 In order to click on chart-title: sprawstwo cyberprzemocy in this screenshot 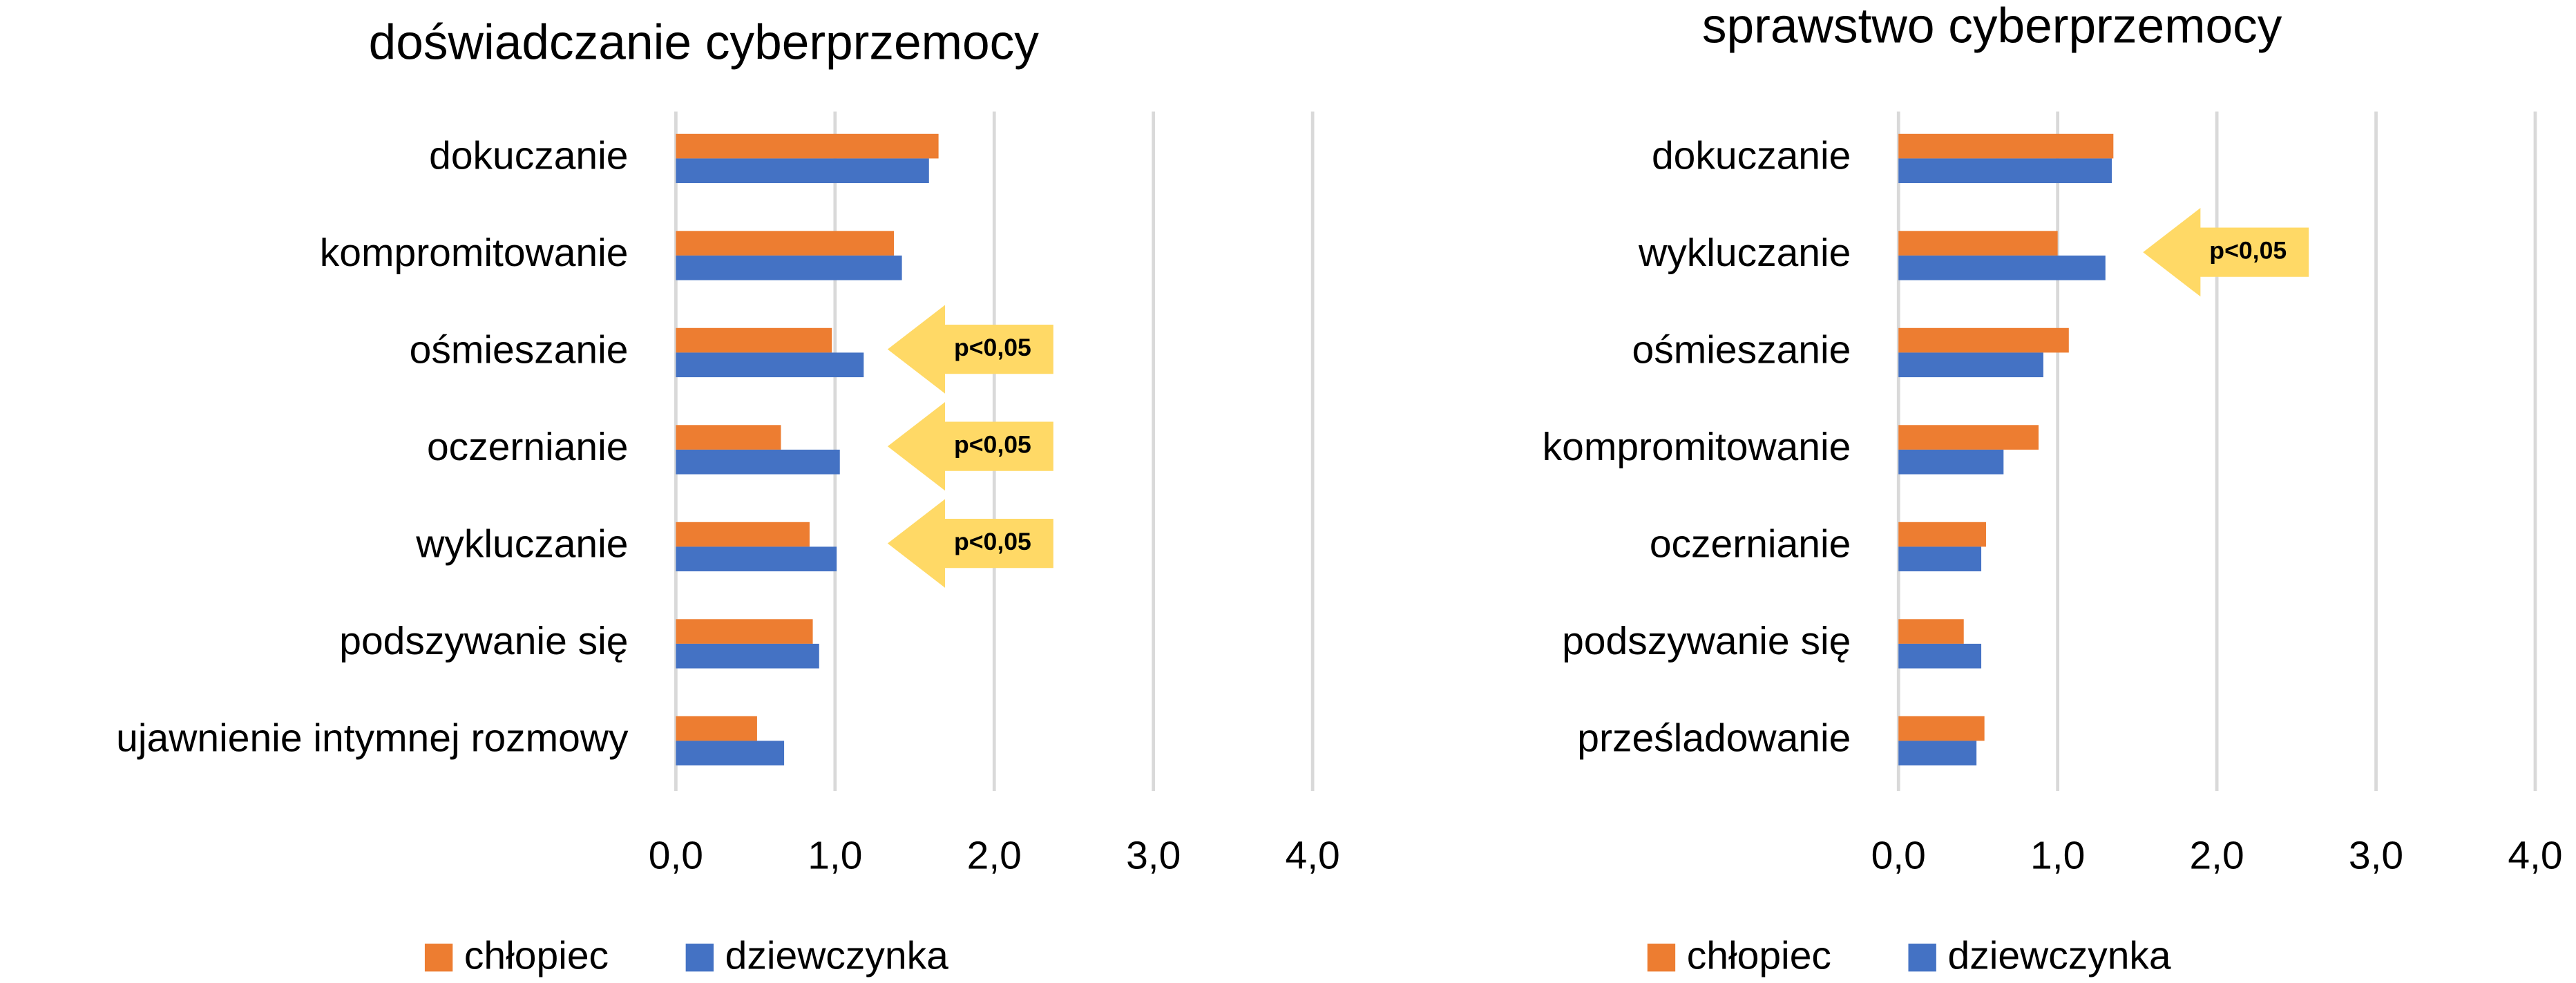, I will do `click(1992, 27)`.